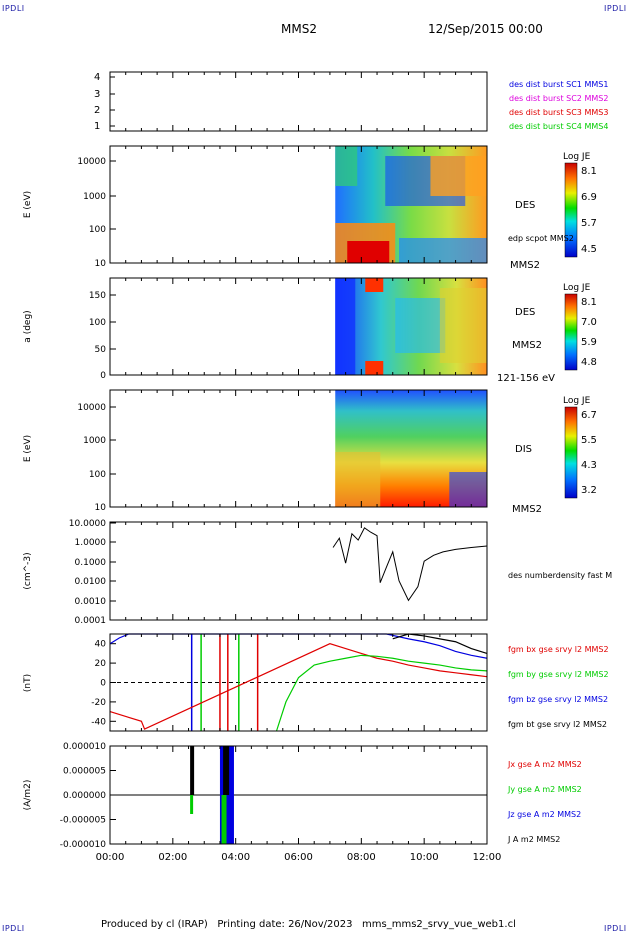 Image resolution: width=630 pixels, height=934 pixels. Describe the element at coordinates (299, 29) in the screenshot. I see `spacecraft-title: MMS2` at that location.